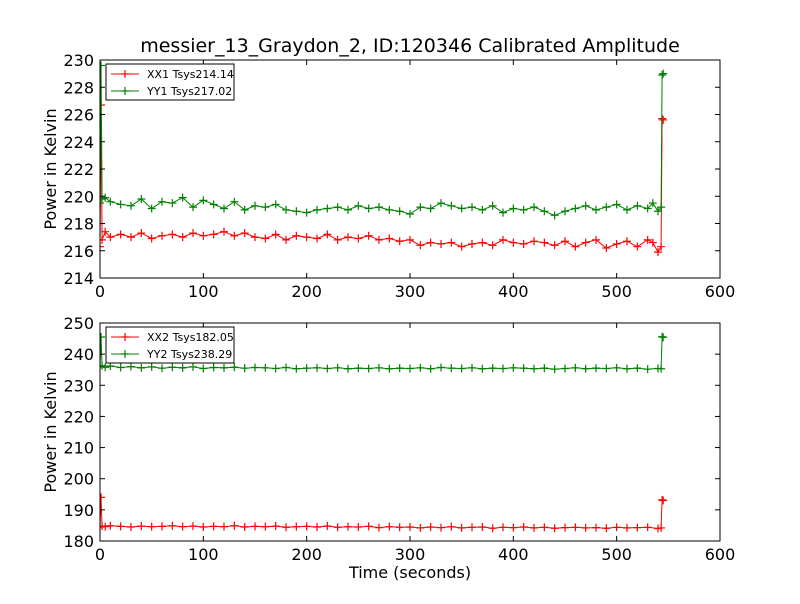  What do you see at coordinates (170, 345) in the screenshot?
I see `legend: XX2 Tsys182.05 YY2 Tsys238.29` at bounding box center [170, 345].